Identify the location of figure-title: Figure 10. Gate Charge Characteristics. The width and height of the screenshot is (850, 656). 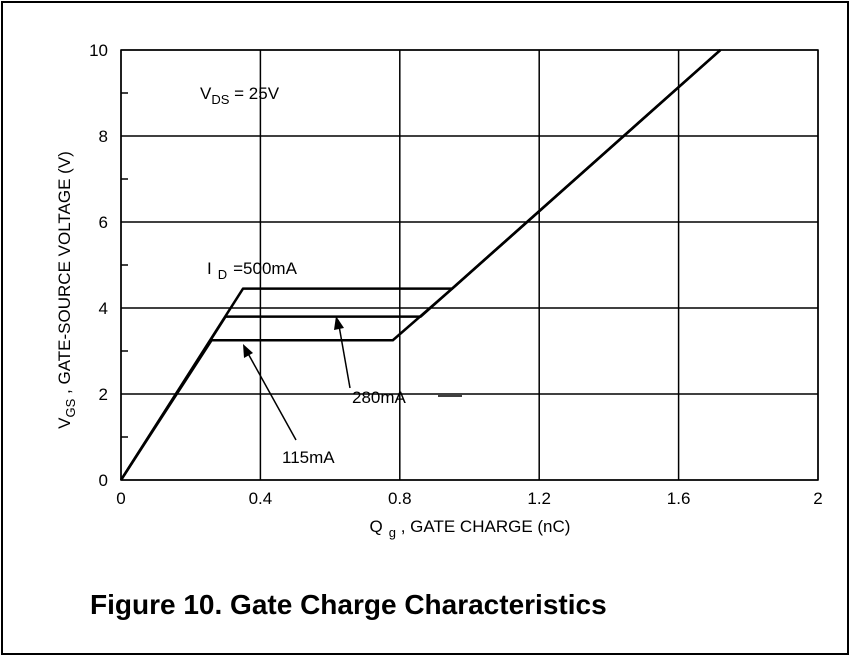
(348, 604).